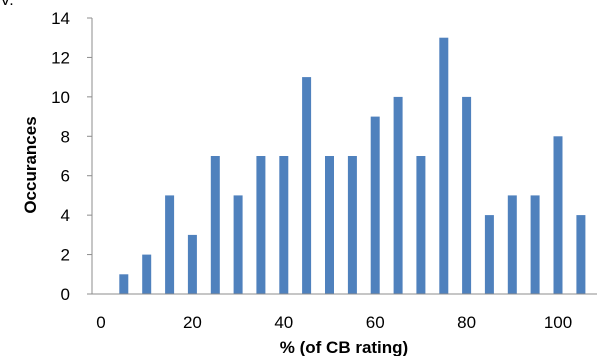 The image size is (604, 356). I want to click on x-tick-label: 100, so click(558, 322).